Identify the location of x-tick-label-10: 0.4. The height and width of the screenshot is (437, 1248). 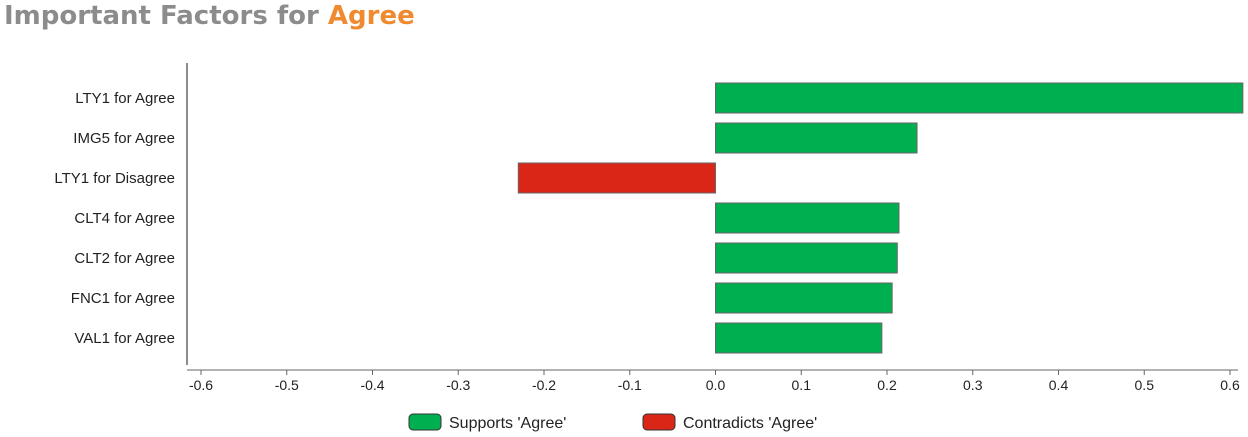
(1059, 385).